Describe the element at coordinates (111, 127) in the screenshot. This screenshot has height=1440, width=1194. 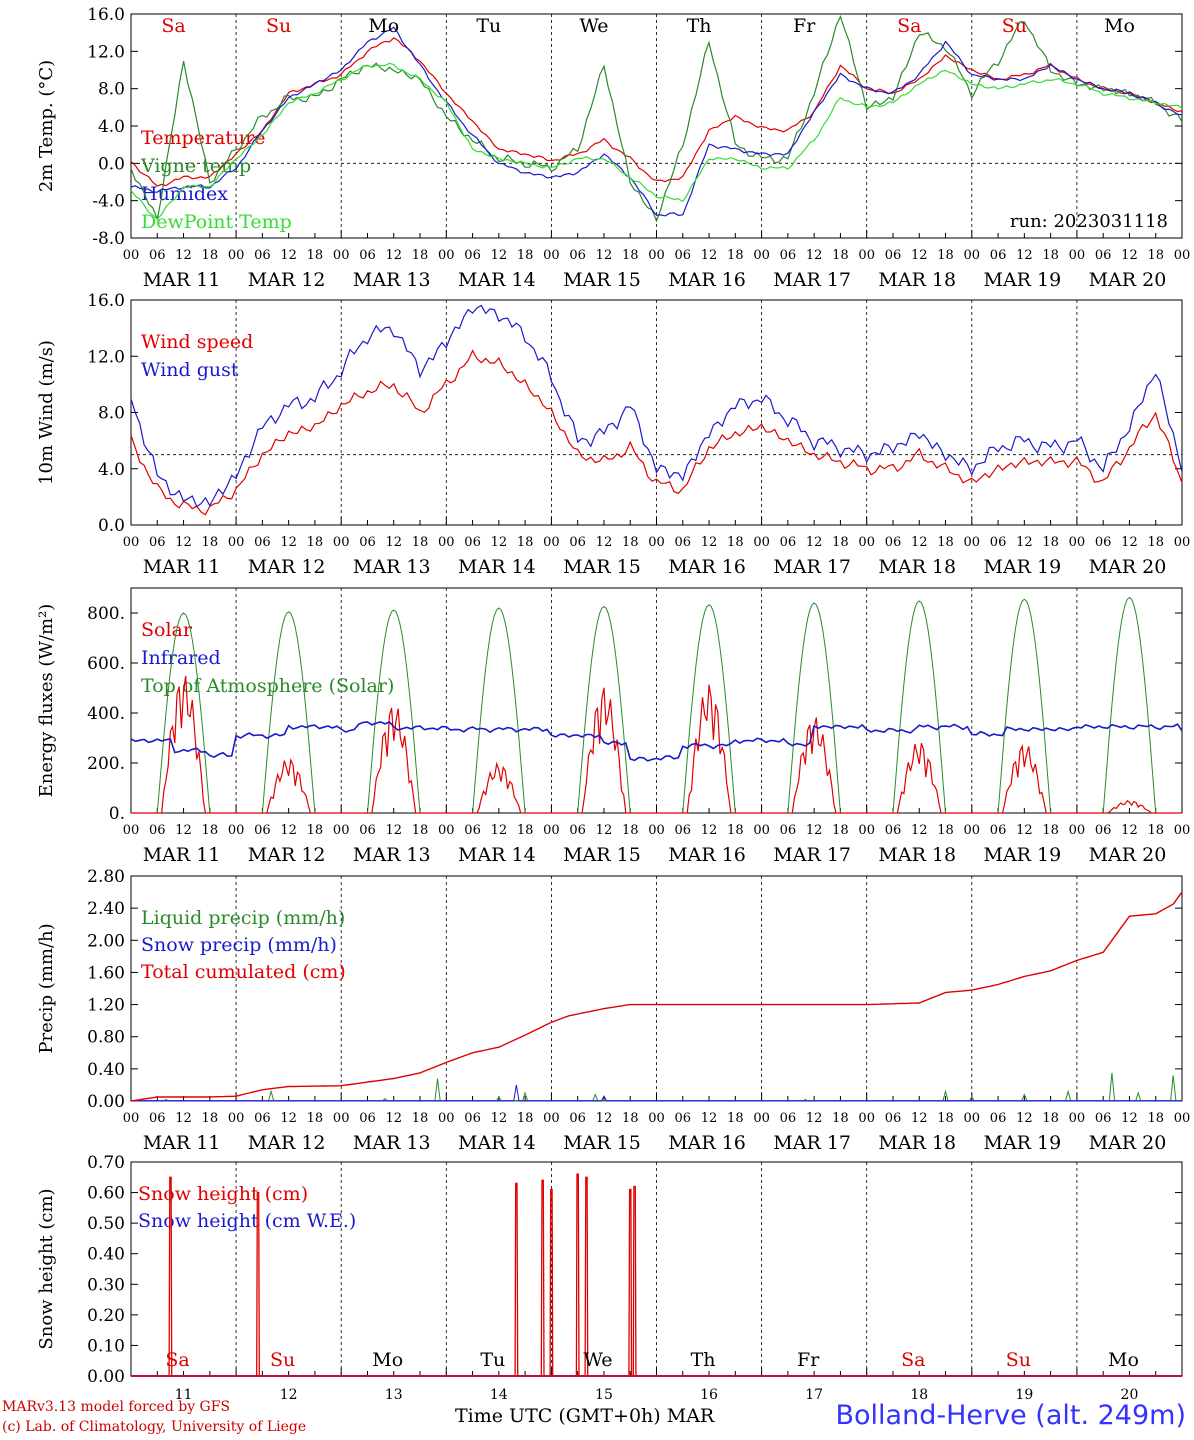
I see `y-tick-label: 4.0` at that location.